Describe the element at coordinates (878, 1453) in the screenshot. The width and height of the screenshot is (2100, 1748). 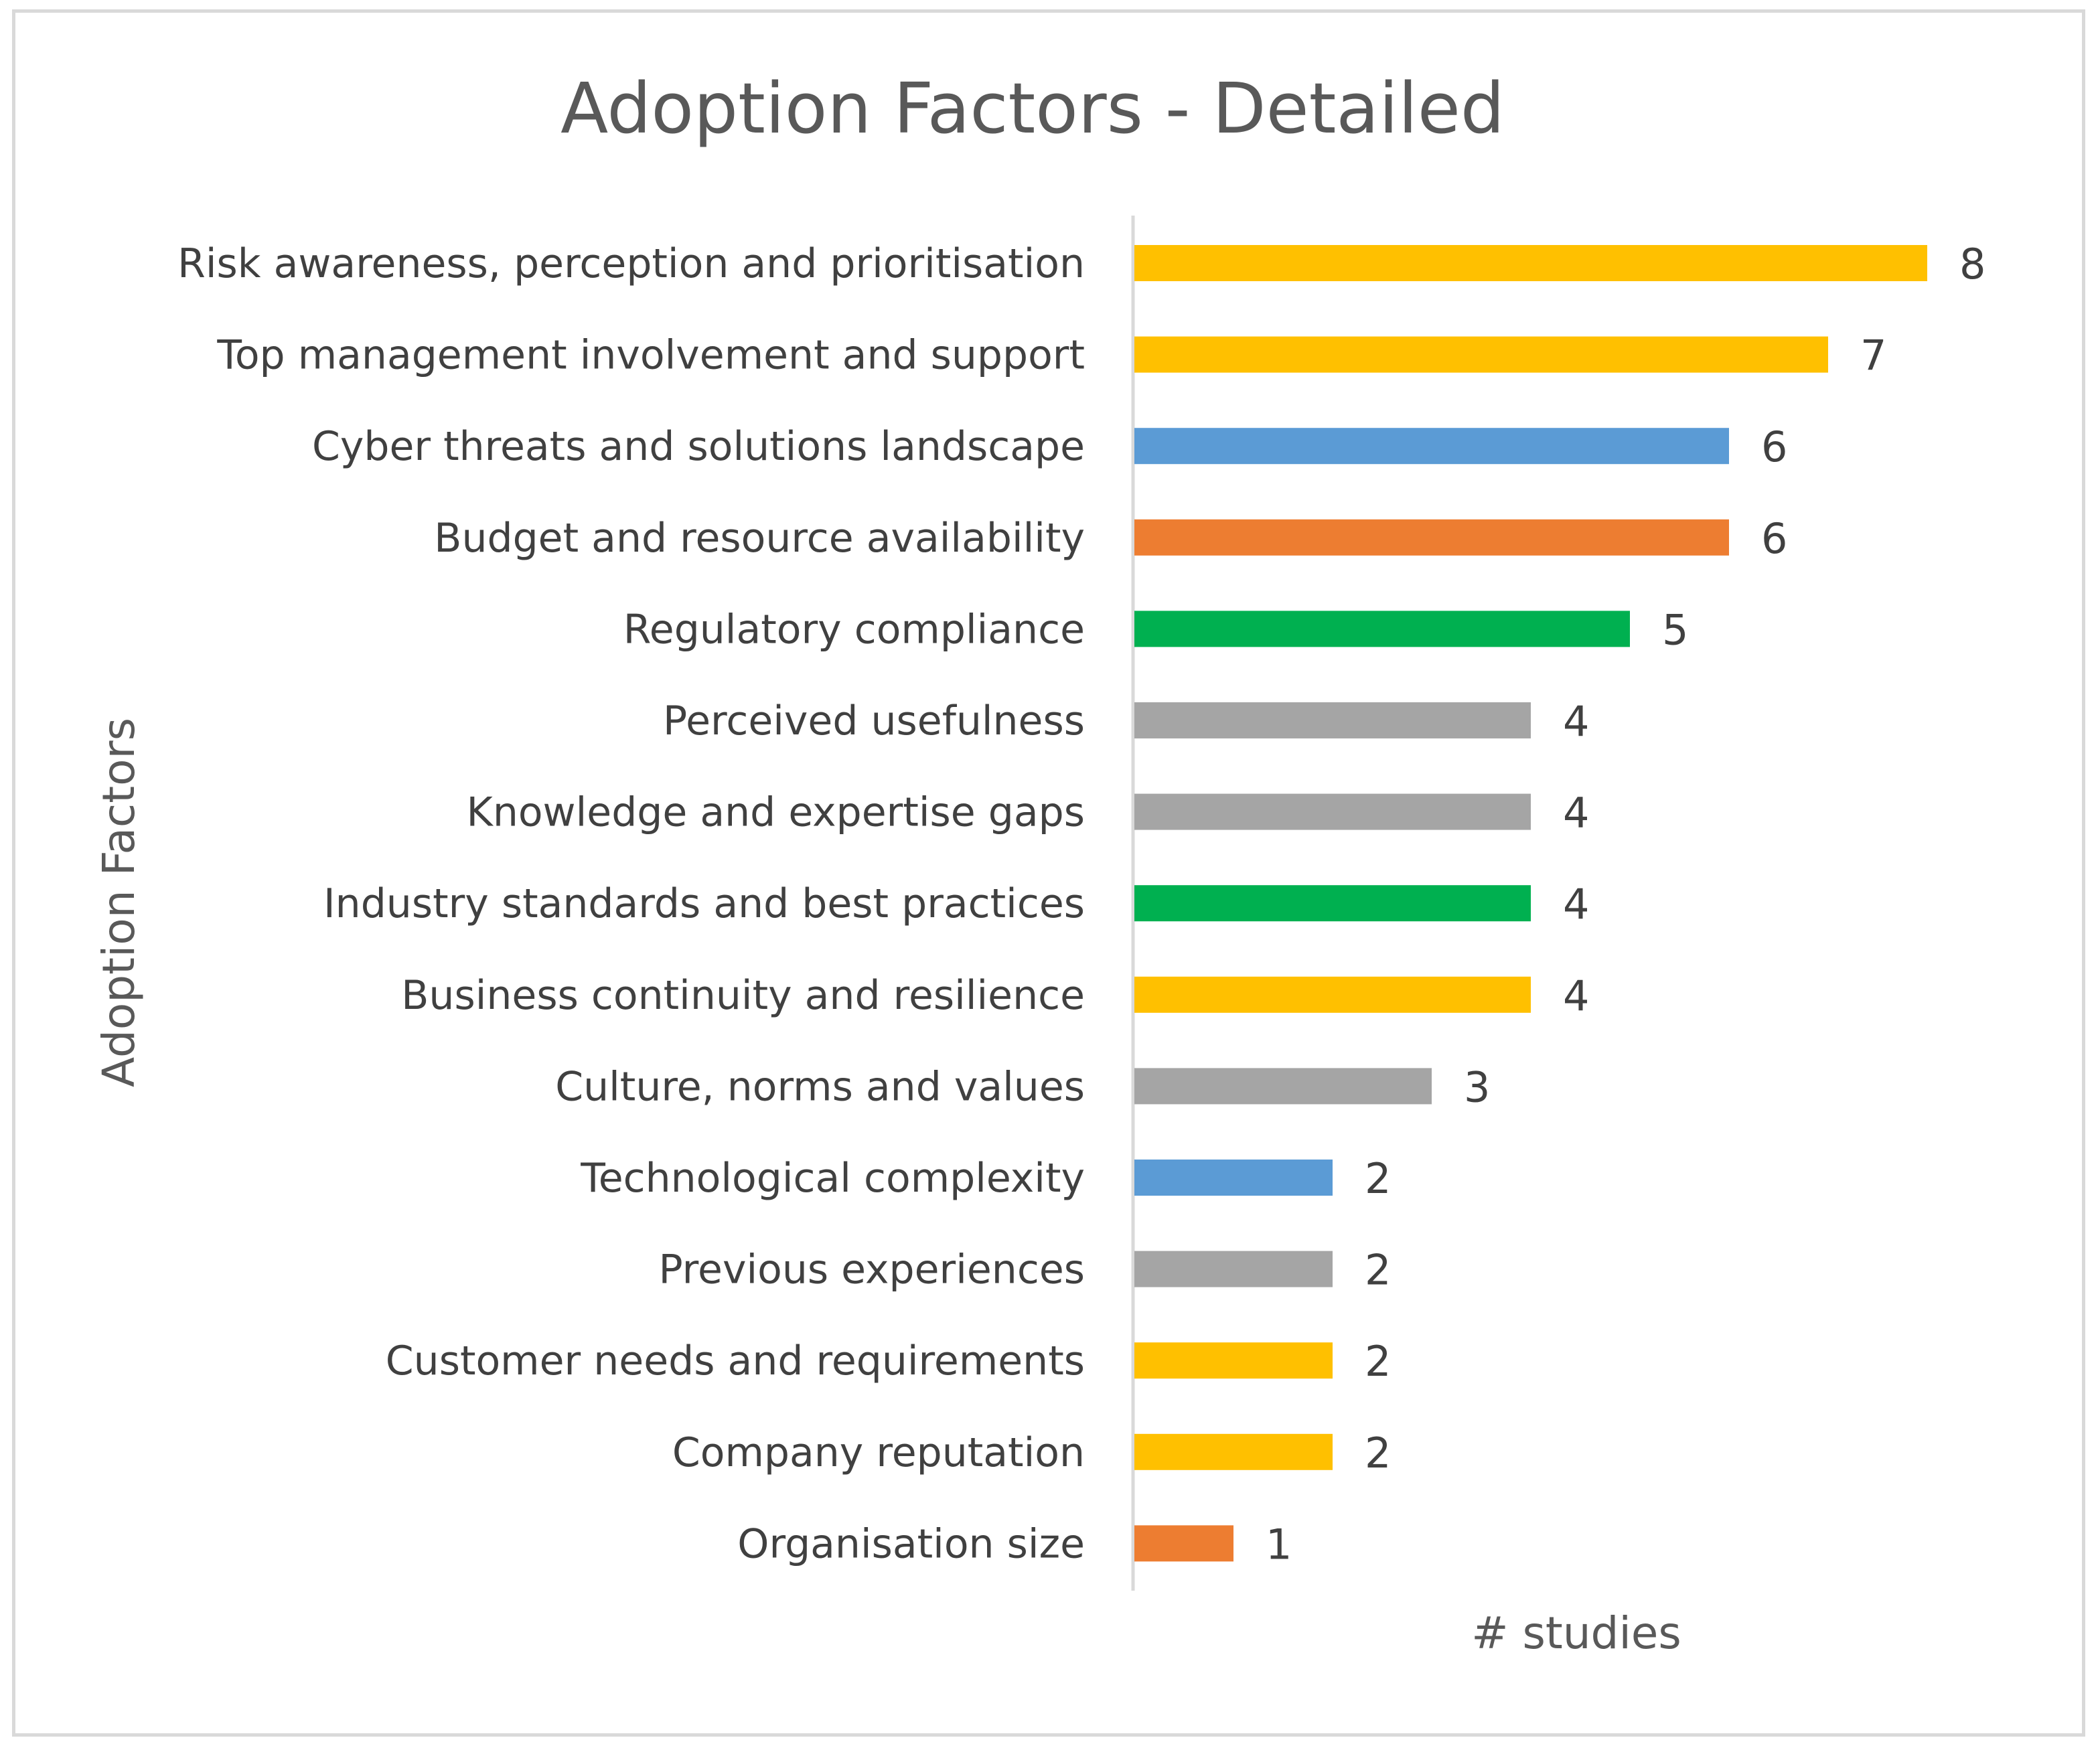
I see `category-label-14: Company reputation` at that location.